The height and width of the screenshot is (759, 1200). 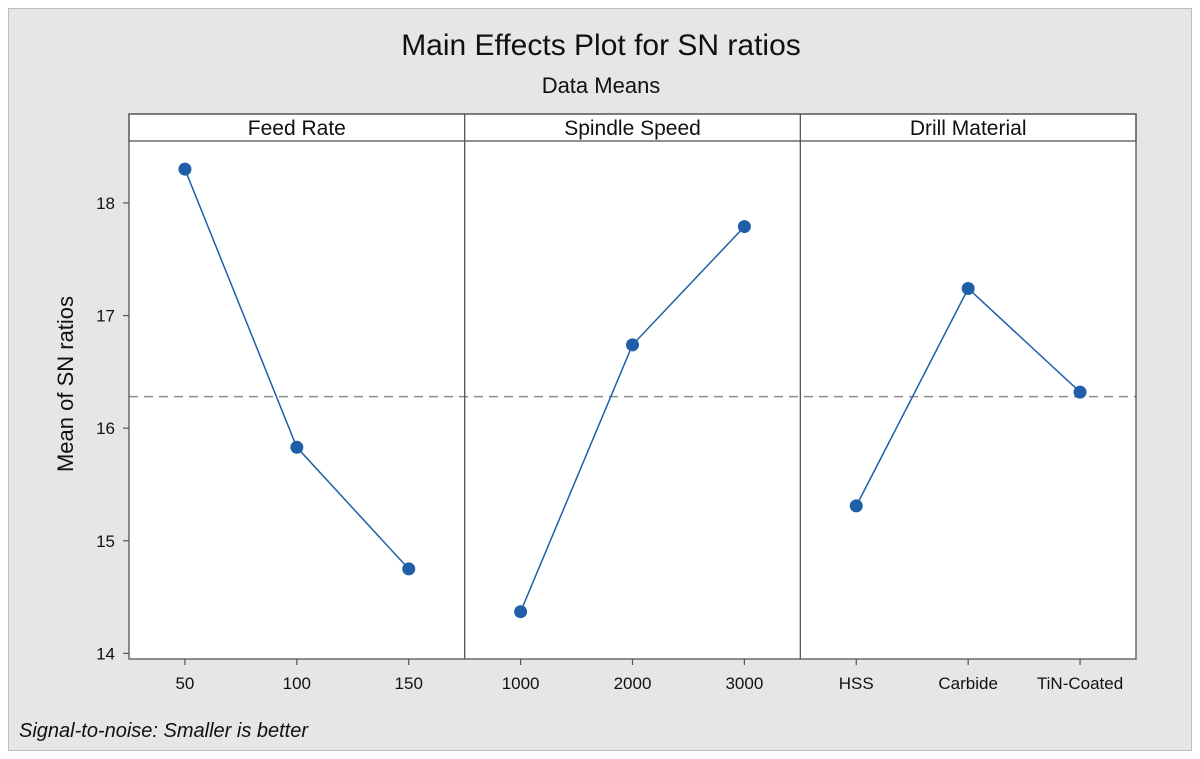 I want to click on x-tick-label: HSS, so click(x=856, y=683).